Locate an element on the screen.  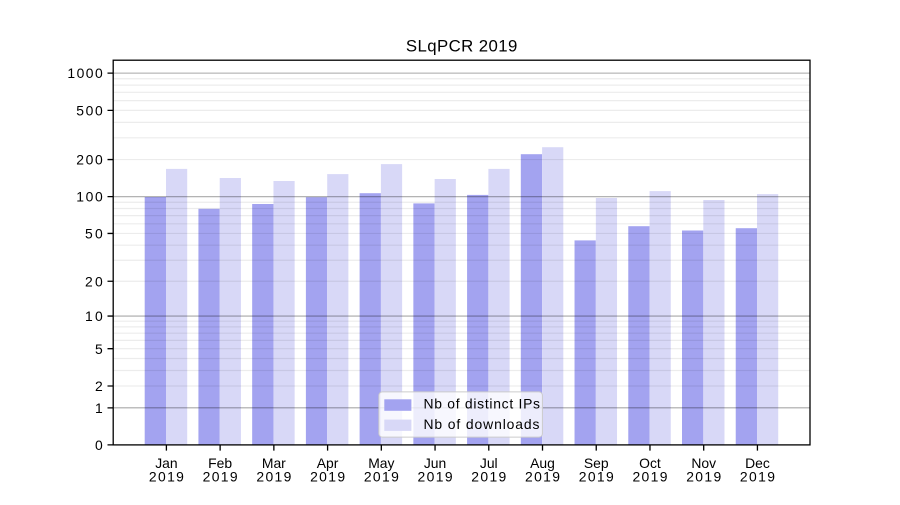
svg-text: Sep is located at coordinates (596, 463).